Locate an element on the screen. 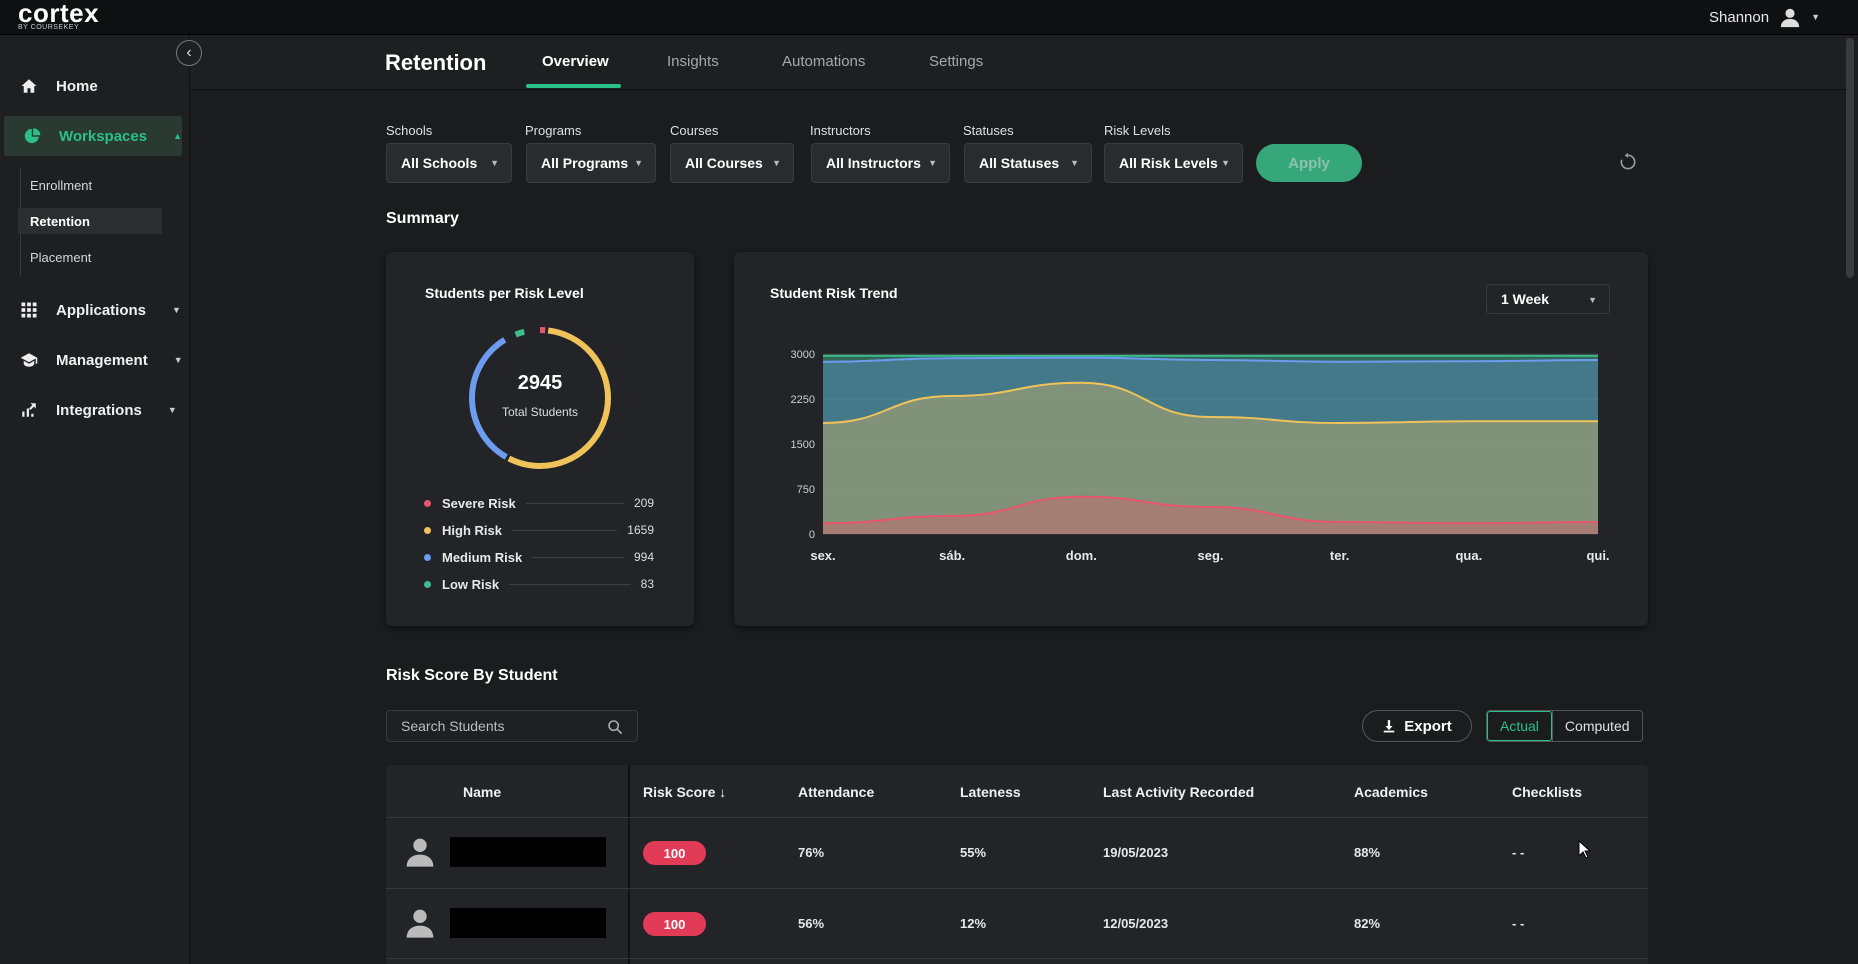  select-value: All Schools is located at coordinates (439, 163).